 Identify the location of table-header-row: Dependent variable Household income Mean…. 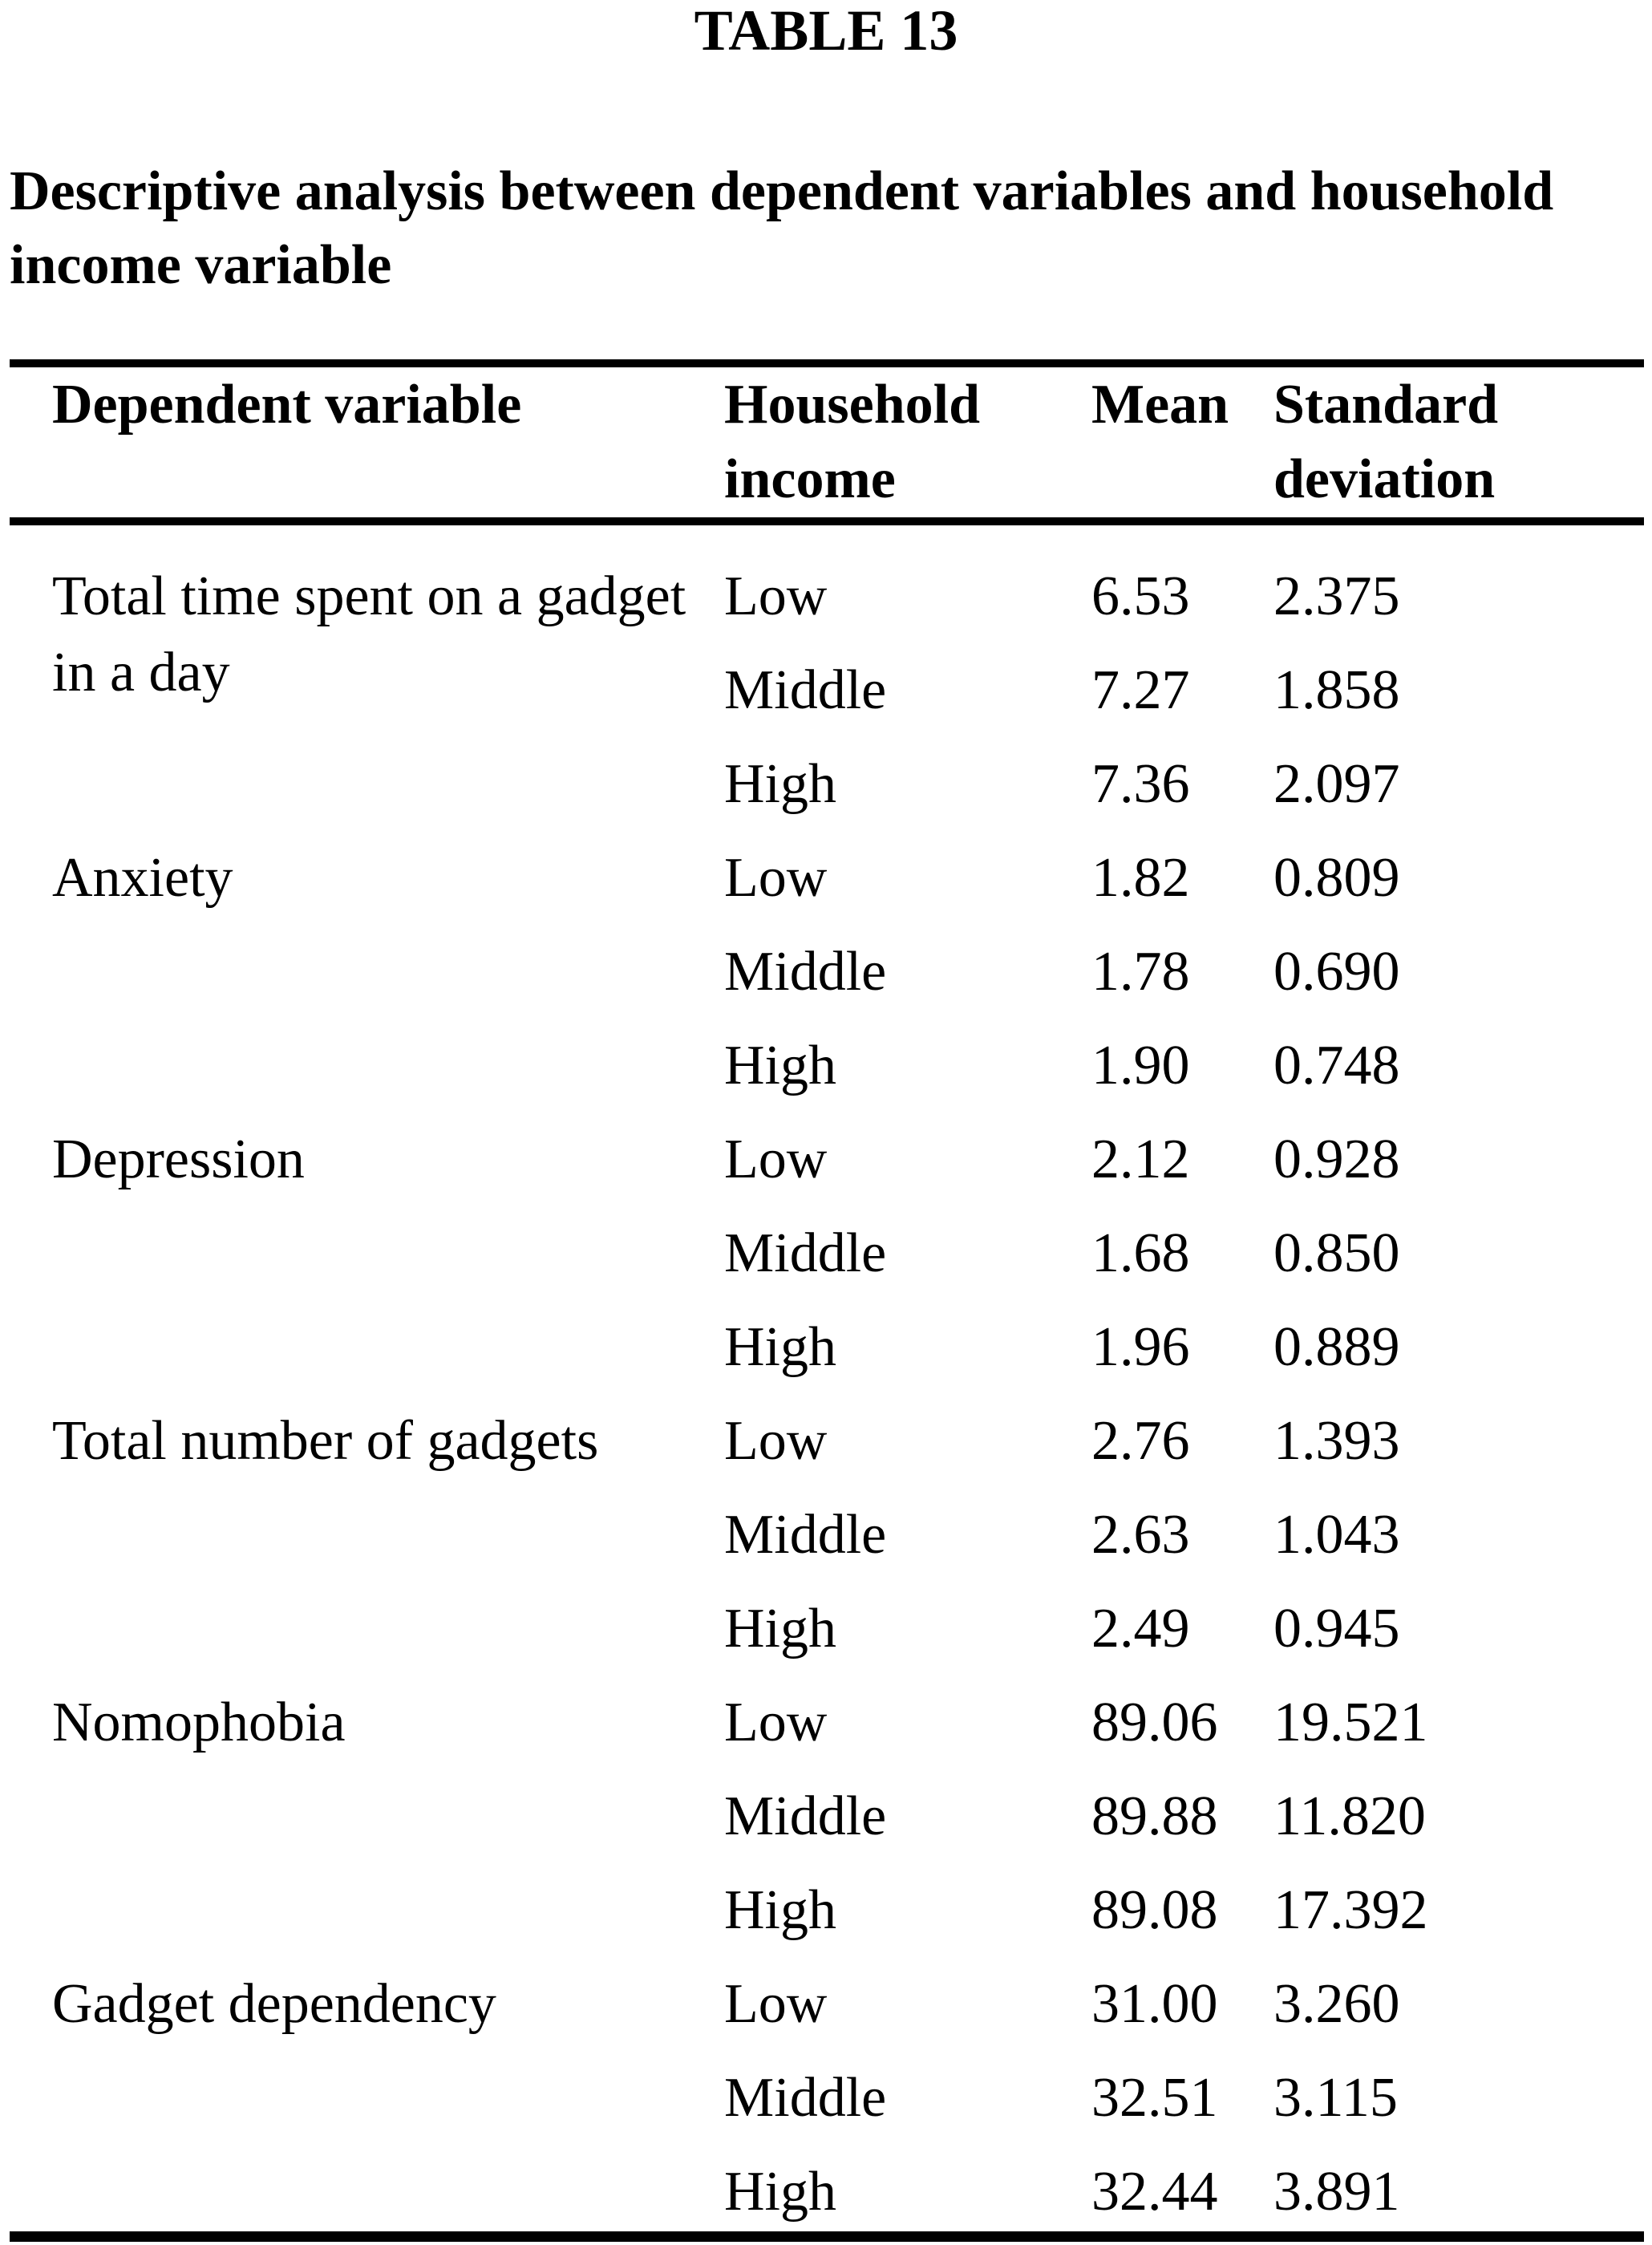
(826, 442).